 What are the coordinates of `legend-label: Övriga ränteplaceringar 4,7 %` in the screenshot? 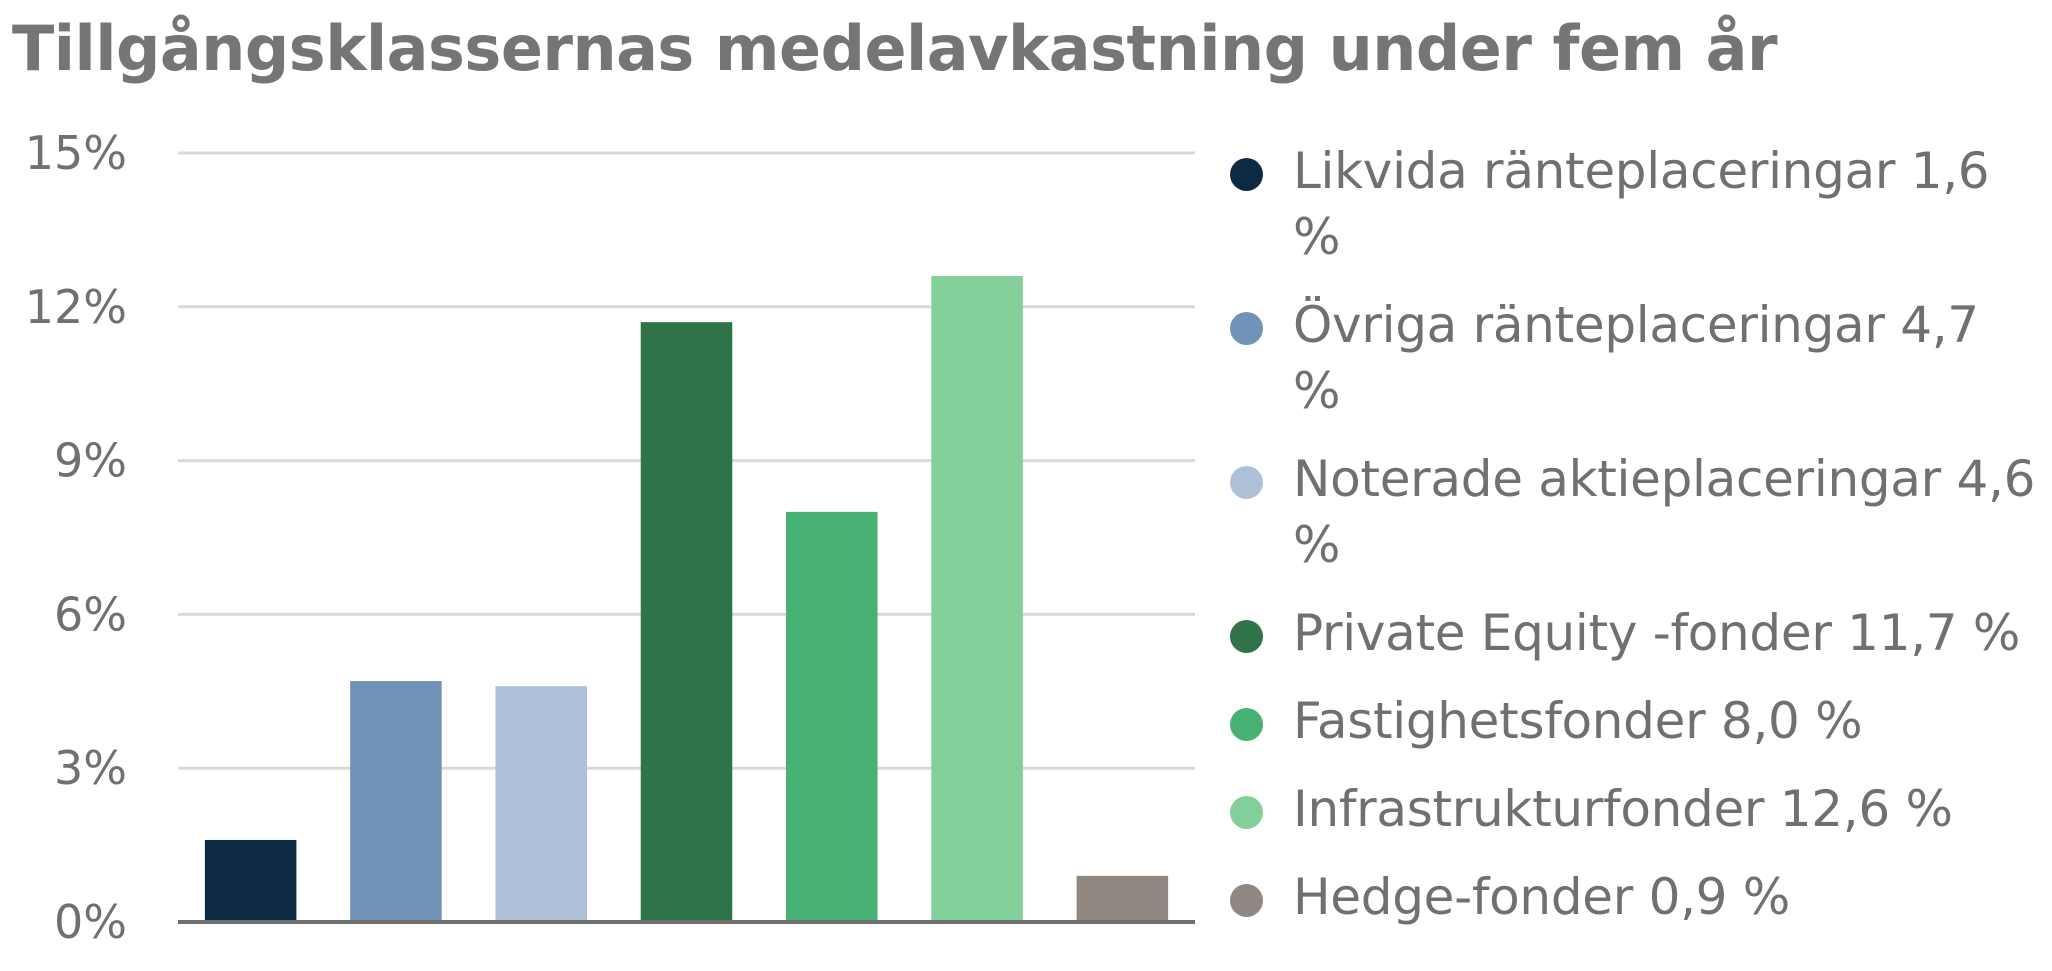 It's located at (1636, 358).